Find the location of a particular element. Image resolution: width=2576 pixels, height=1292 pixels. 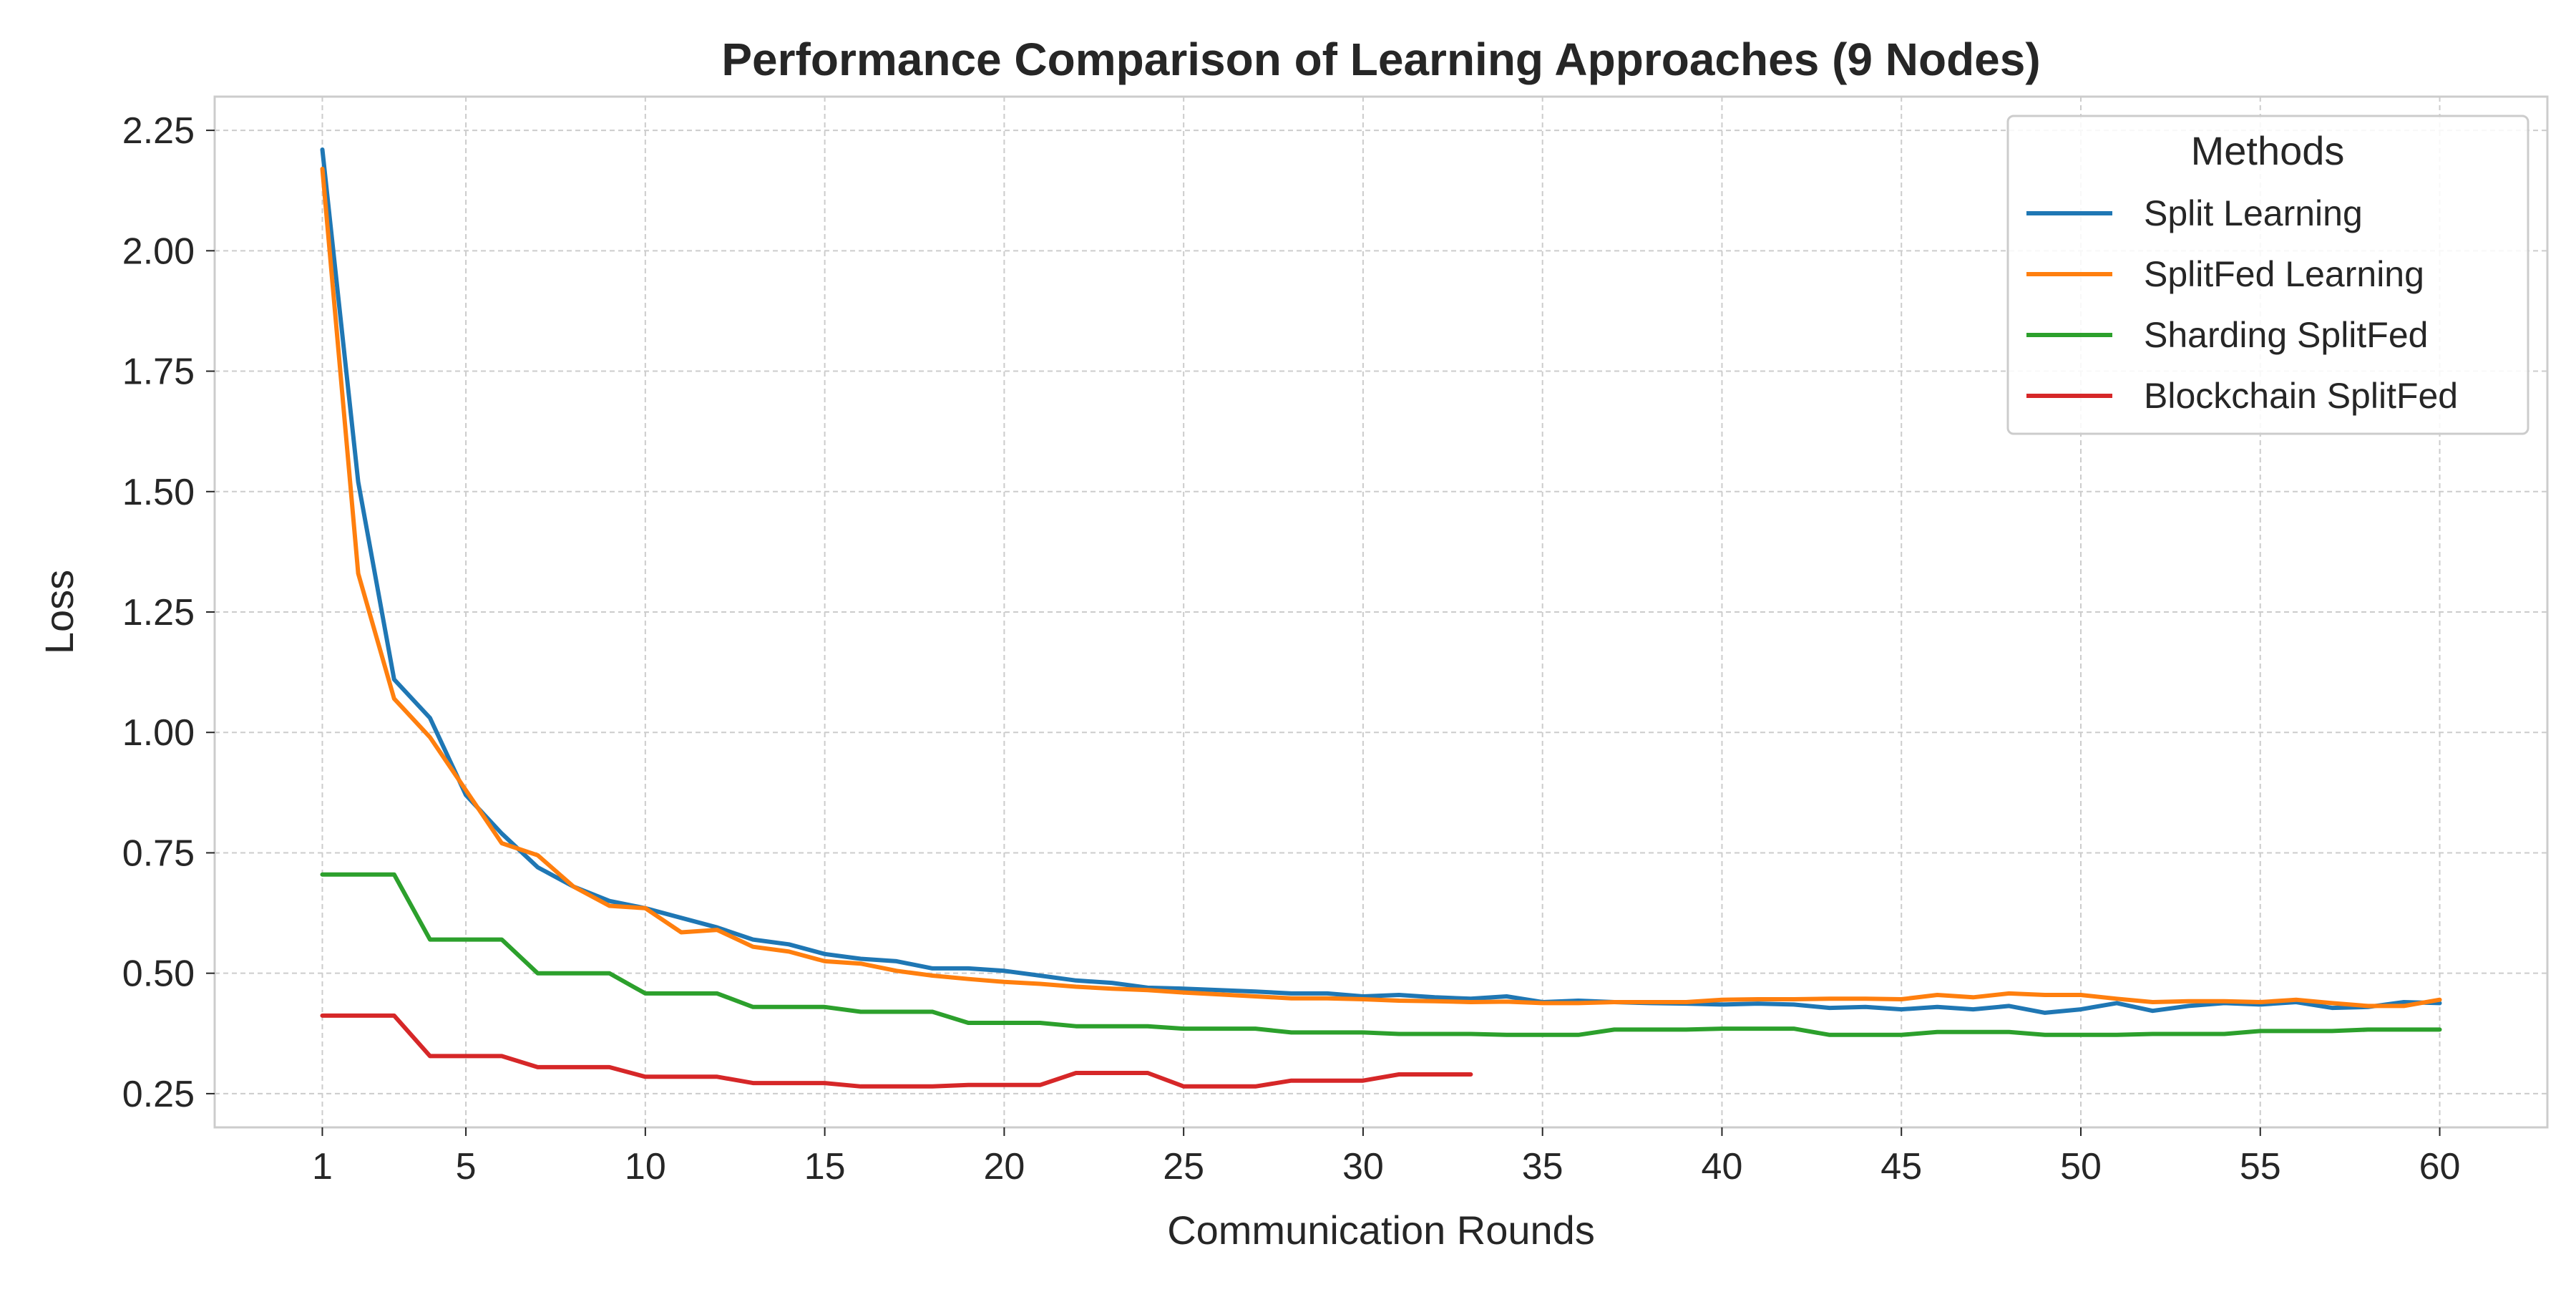

legend-label-blockchain-splitfed: Blockchain SplitFed is located at coordinates (2301, 396).